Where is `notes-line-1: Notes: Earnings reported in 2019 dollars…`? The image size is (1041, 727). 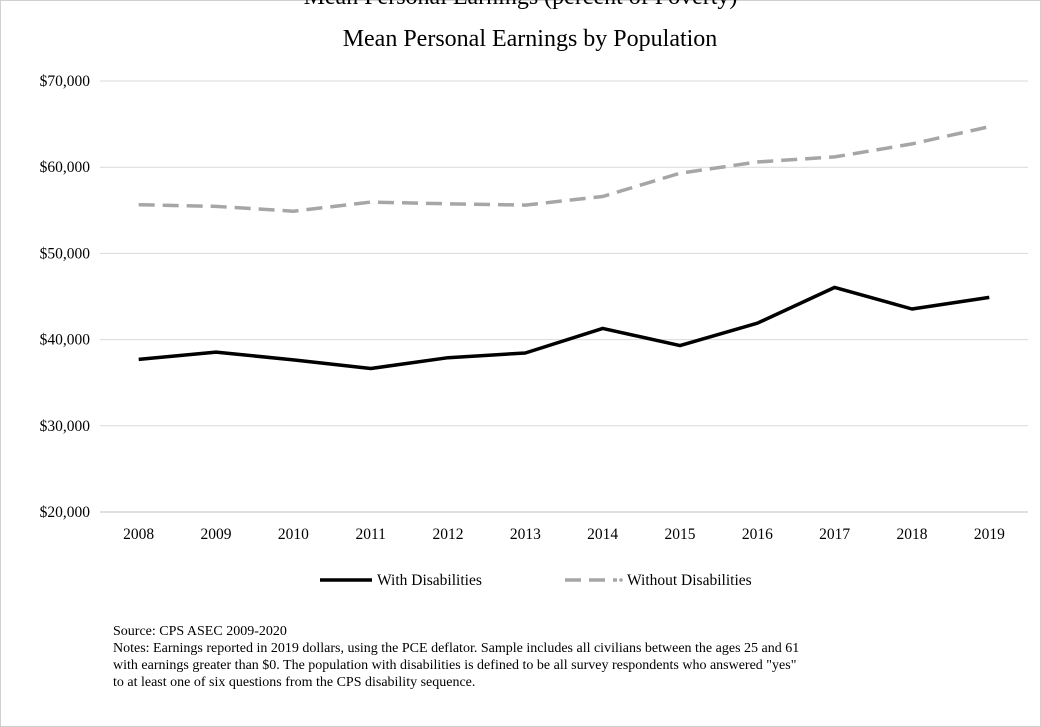
notes-line-1: Notes: Earnings reported in 2019 dollars… is located at coordinates (456, 648).